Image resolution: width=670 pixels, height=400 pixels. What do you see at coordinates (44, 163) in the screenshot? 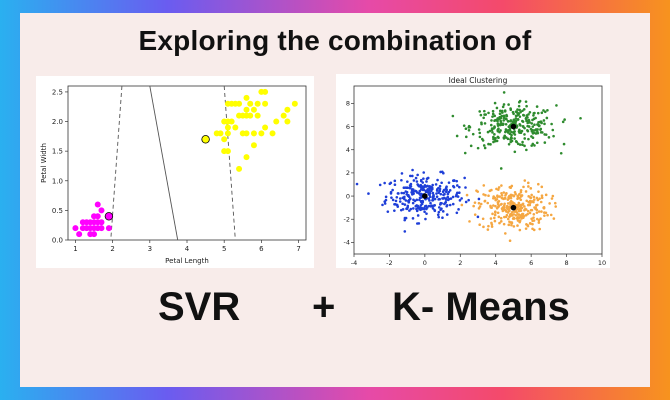
I see `y-axis-label: Petal Width` at bounding box center [44, 163].